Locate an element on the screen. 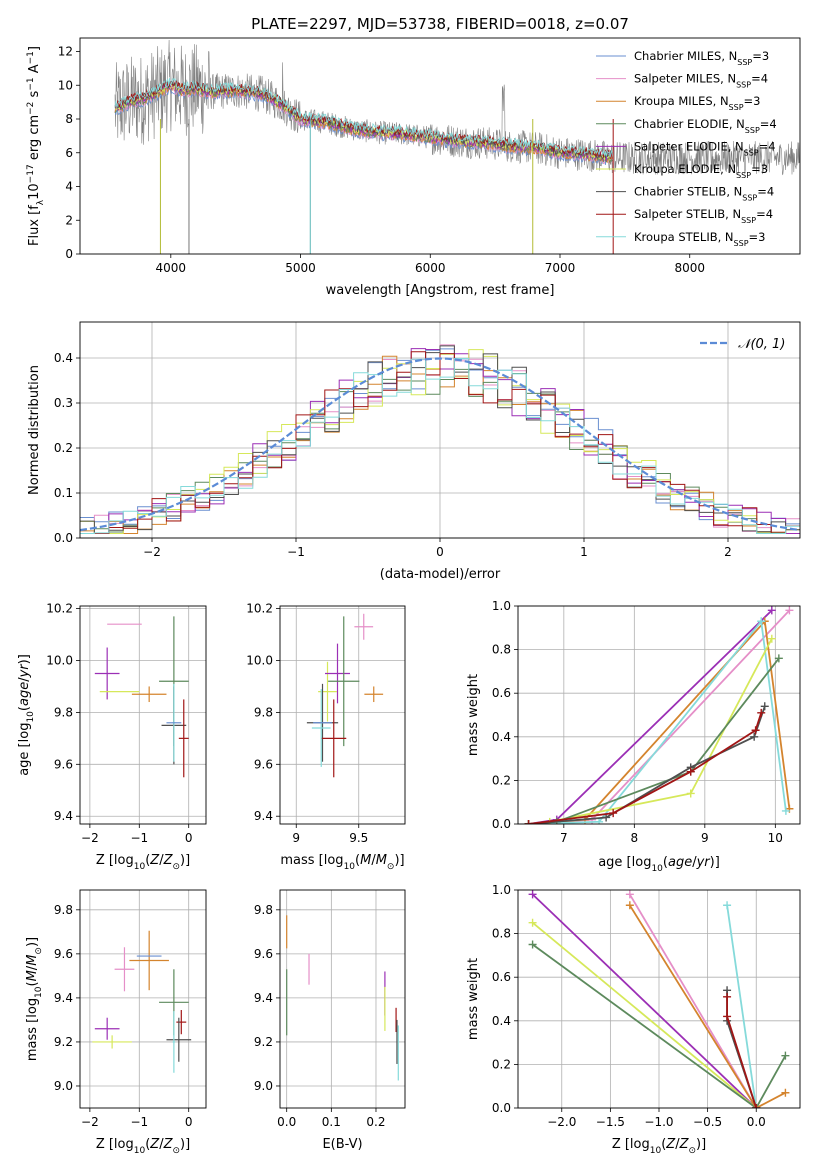  model-spectrum-line is located at coordinates (364, 122).